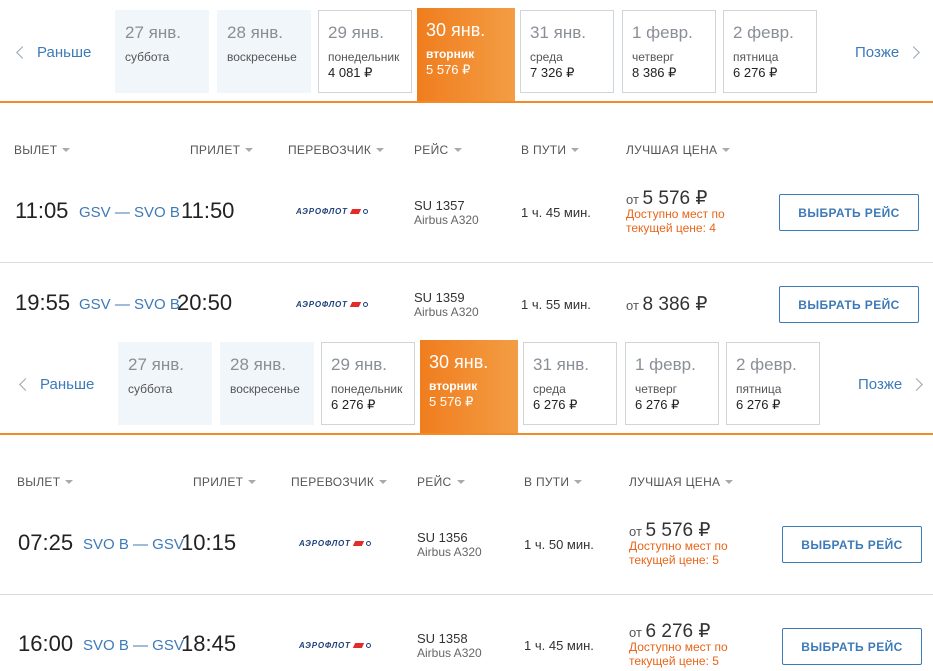  I want to click on day-weekday: воскресенье, so click(262, 57).